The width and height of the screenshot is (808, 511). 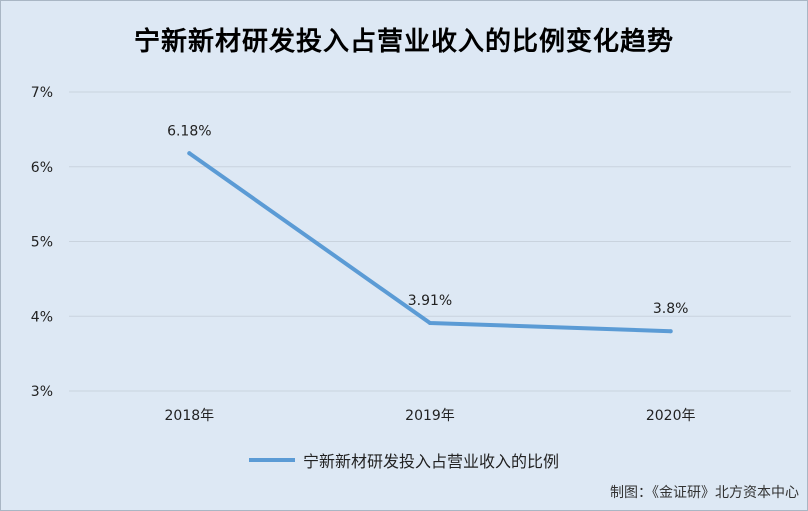 What do you see at coordinates (430, 461) in the screenshot?
I see `legend-label: 宁新新材研发投入占营业收入的比例` at bounding box center [430, 461].